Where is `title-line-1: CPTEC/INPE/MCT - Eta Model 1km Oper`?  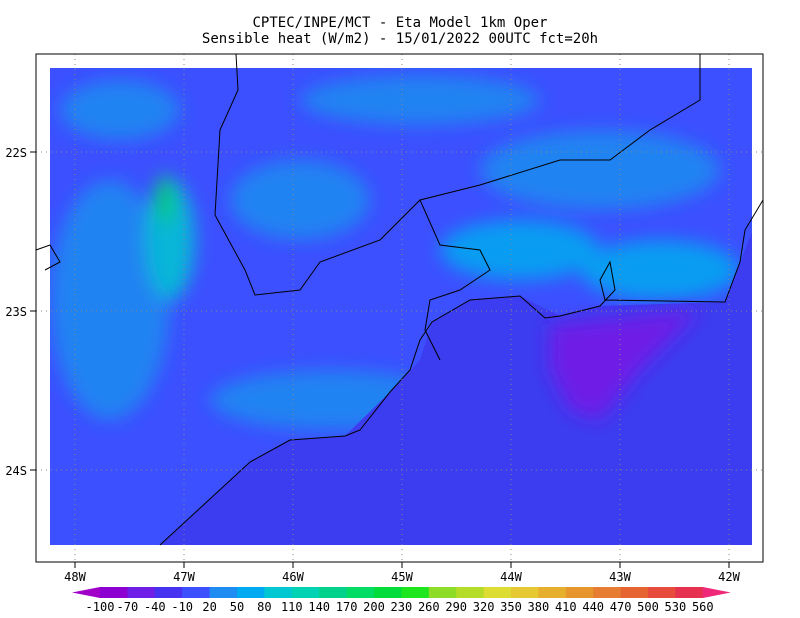 title-line-1: CPTEC/INPE/MCT - Eta Model 1km Oper is located at coordinates (399, 23).